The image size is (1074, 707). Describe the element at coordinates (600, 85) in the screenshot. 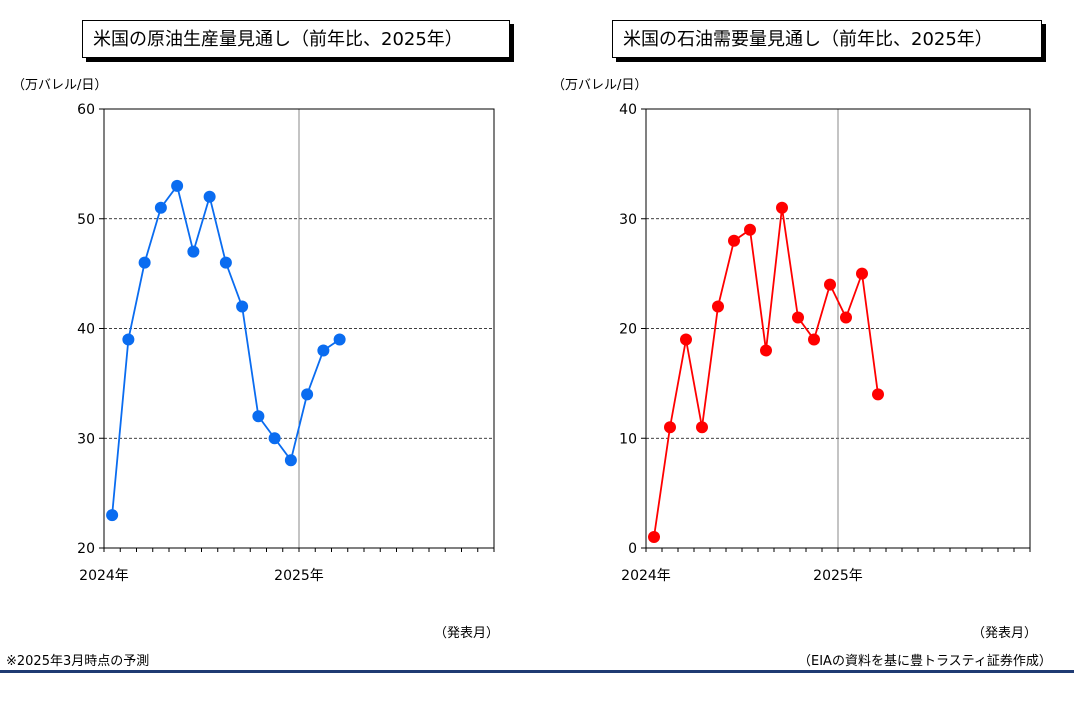

I see `y-unit-label-demand: （万バレル/日）` at that location.